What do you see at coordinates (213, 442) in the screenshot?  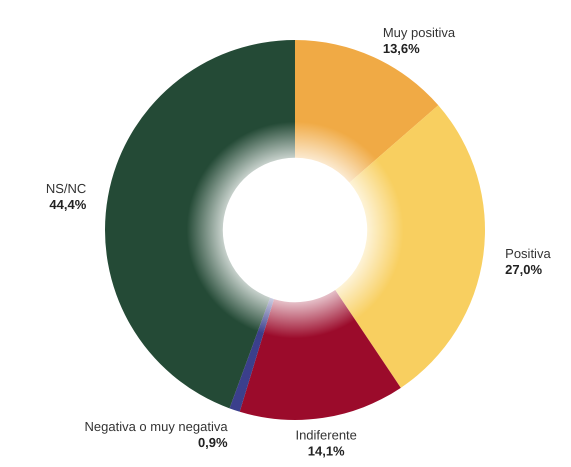 I see `data-label: 0,9%` at bounding box center [213, 442].